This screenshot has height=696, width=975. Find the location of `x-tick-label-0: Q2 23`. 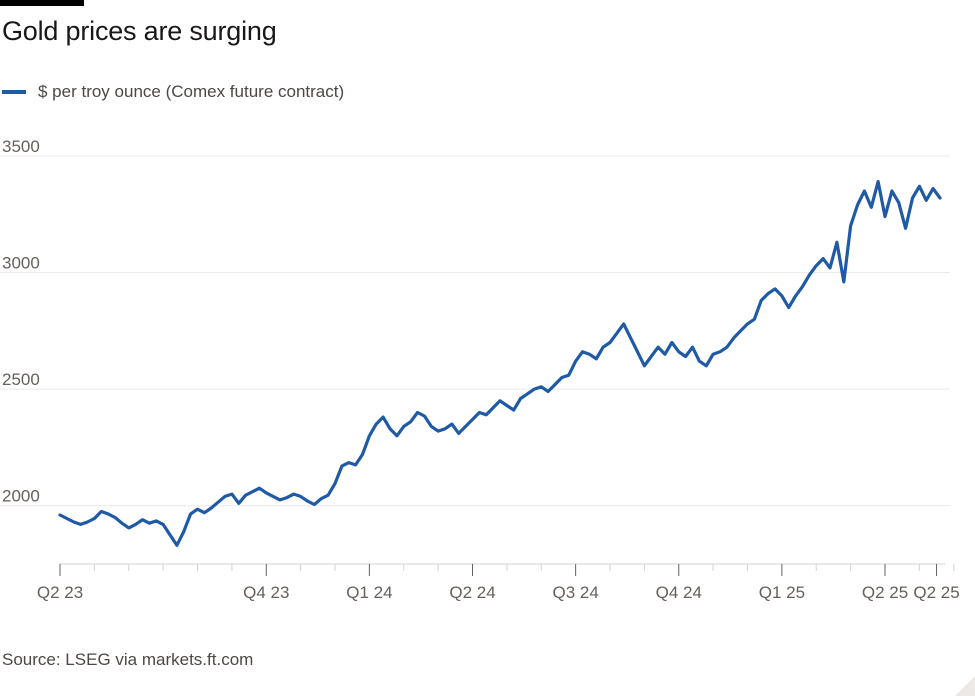

x-tick-label-0: Q2 23 is located at coordinates (60, 592).